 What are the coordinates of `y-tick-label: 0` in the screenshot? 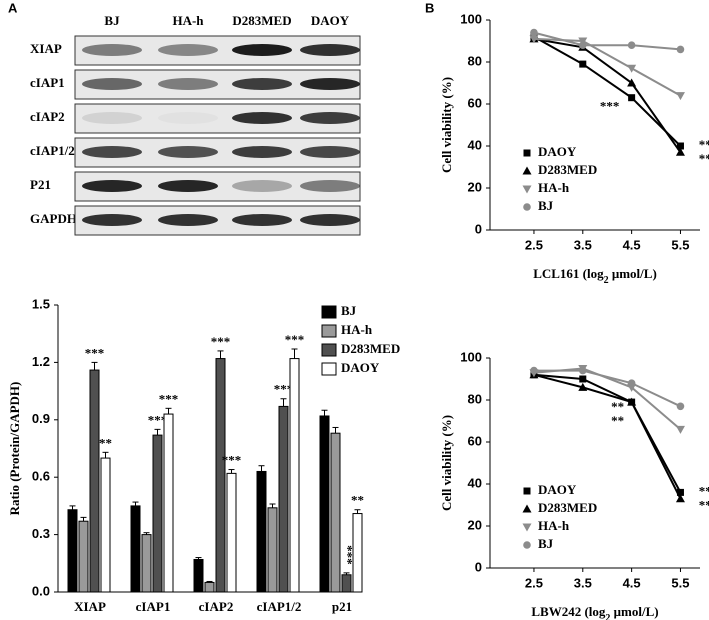 It's located at (478, 228).